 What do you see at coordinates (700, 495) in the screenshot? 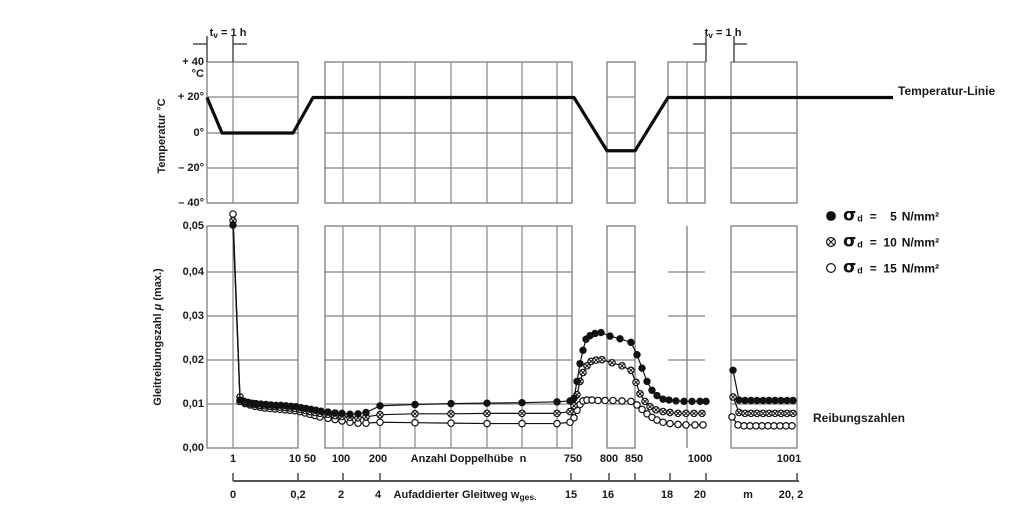
I see `x-label-bottom-20: 20` at bounding box center [700, 495].